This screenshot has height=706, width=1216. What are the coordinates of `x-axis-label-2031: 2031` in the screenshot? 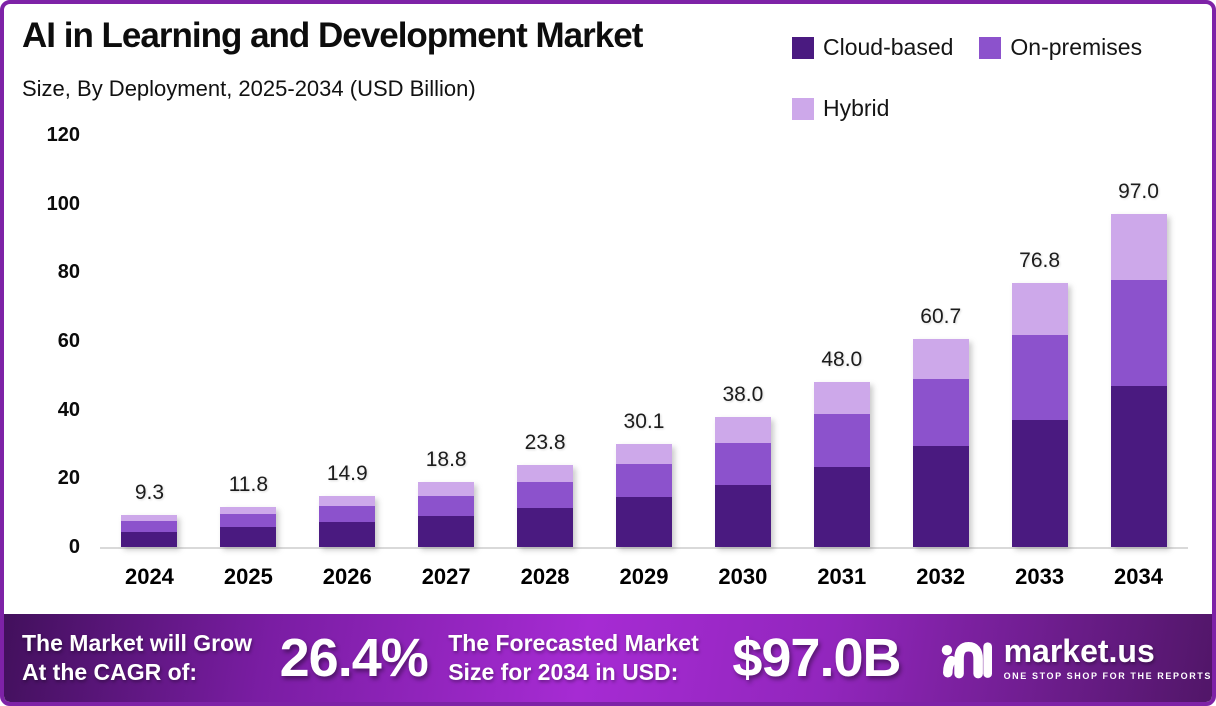 It's located at (842, 576).